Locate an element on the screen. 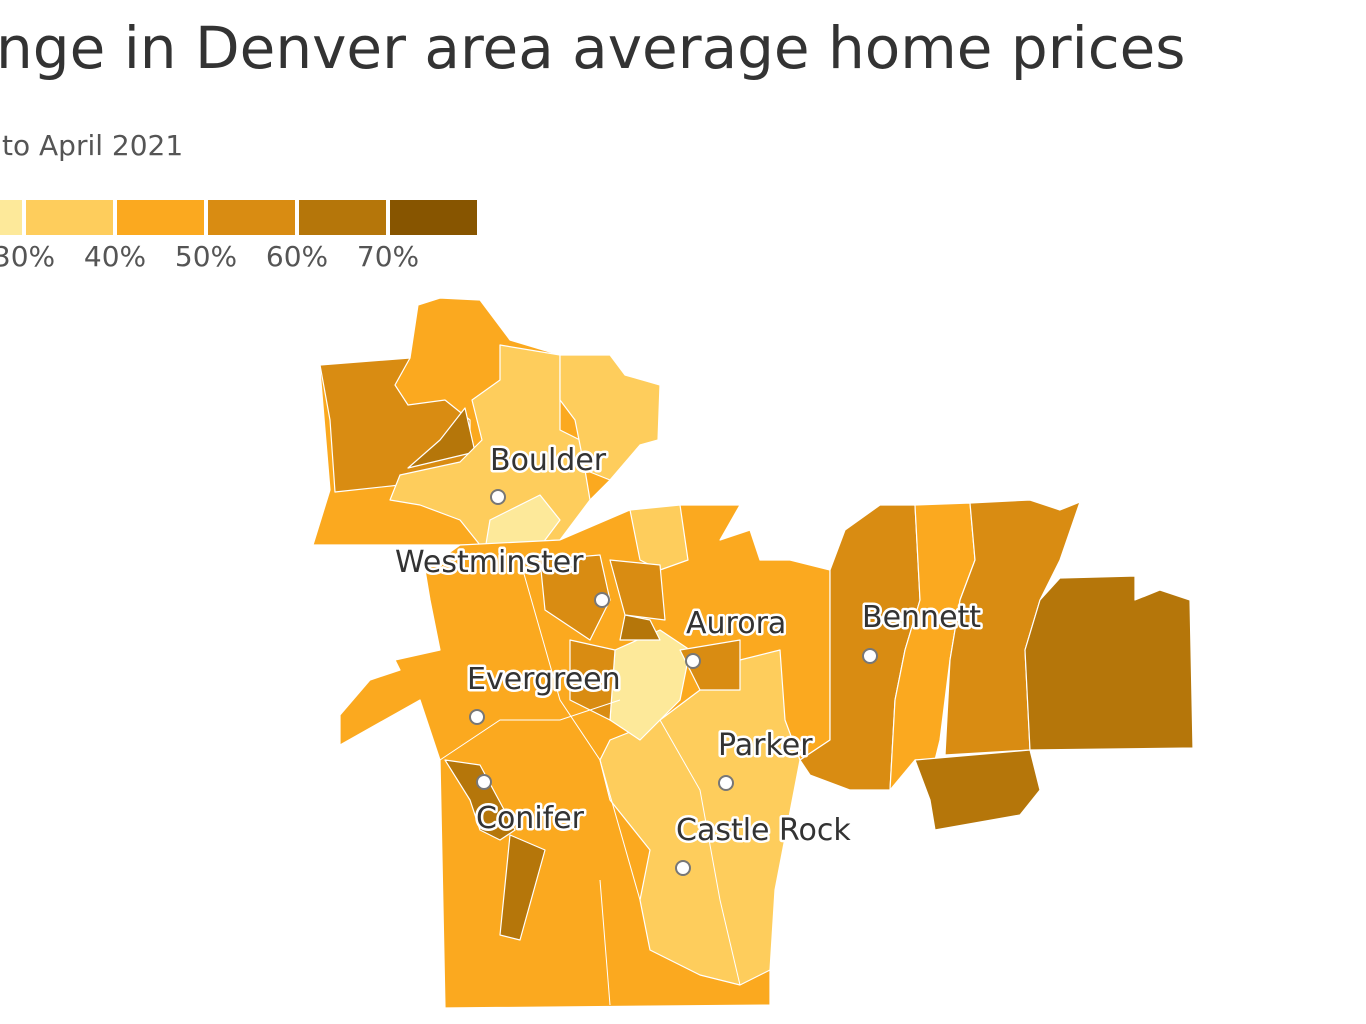 The image size is (1366, 1024). city-label: Evergreen is located at coordinates (544, 679).